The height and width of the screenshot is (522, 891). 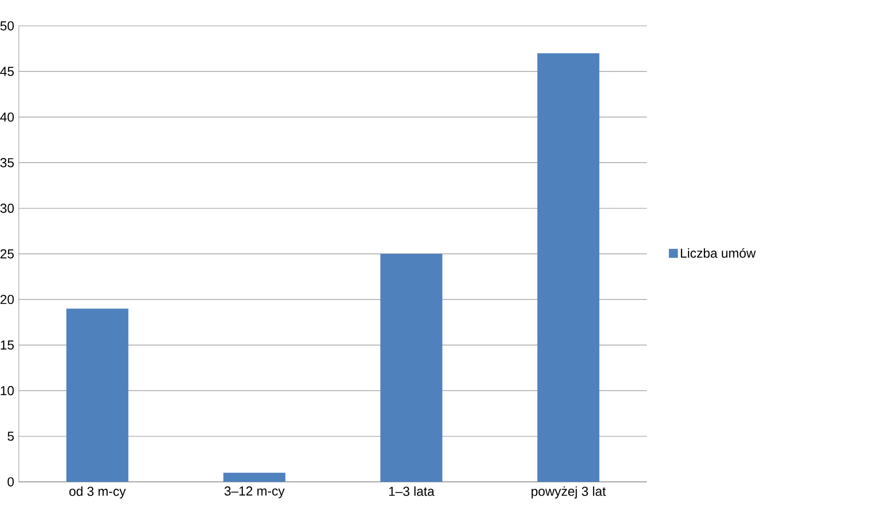 What do you see at coordinates (7, 345) in the screenshot?
I see `y-tick-label: 15` at bounding box center [7, 345].